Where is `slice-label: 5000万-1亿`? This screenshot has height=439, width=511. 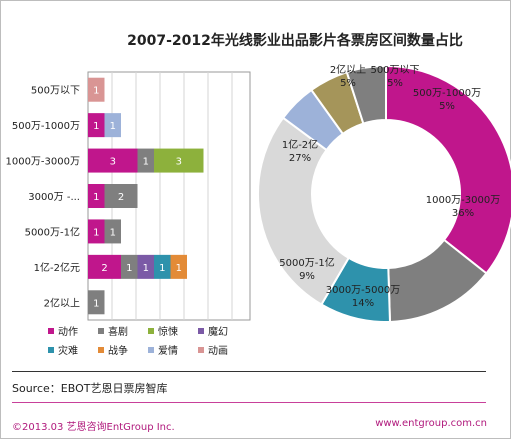
slice-label: 5000万-1亿 is located at coordinates (306, 262).